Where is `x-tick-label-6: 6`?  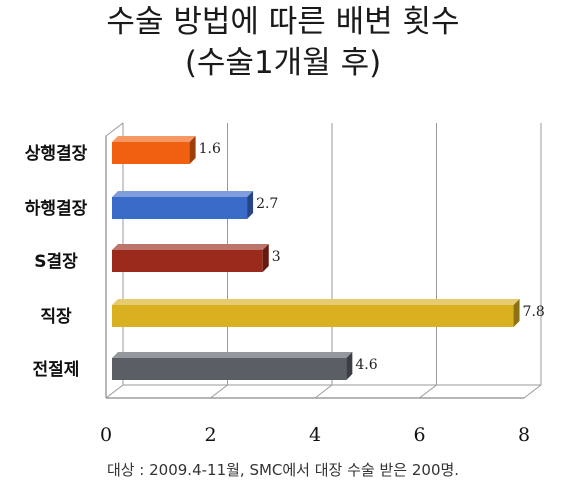 x-tick-label-6: 6 is located at coordinates (419, 435).